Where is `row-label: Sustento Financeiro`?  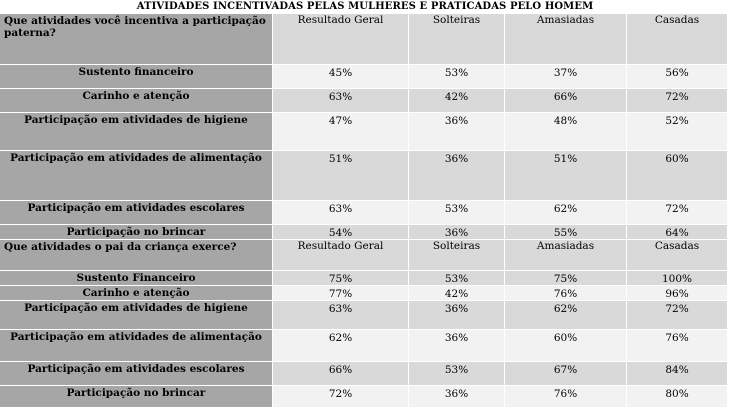 row-label: Sustento Financeiro is located at coordinates (136, 278).